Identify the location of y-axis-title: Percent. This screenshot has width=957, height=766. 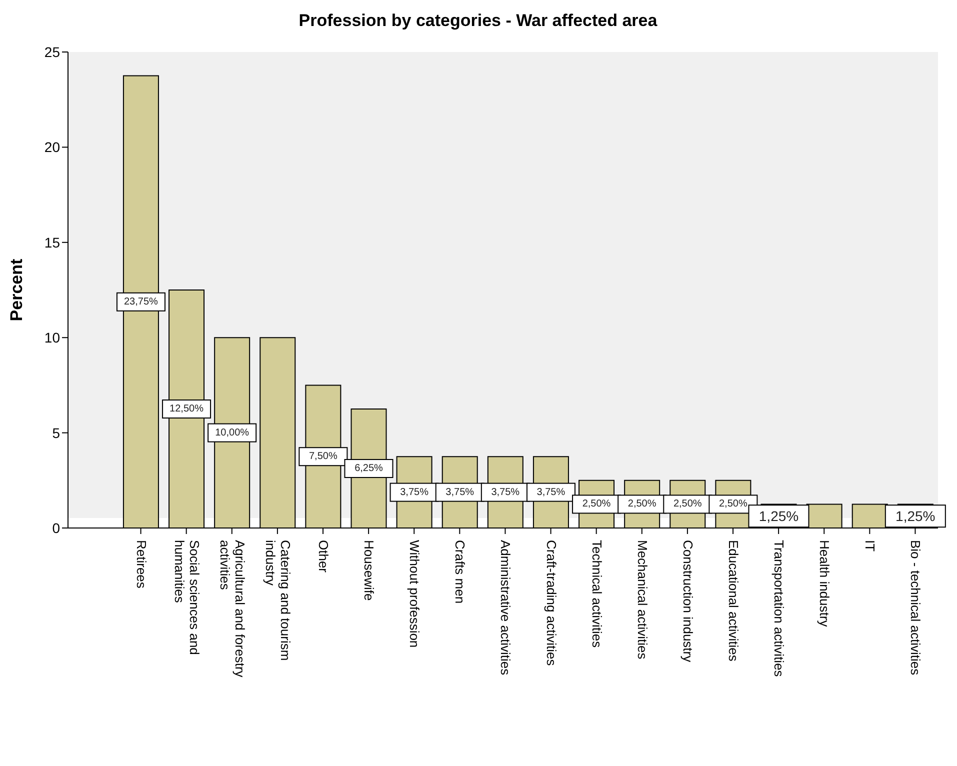
(16, 290).